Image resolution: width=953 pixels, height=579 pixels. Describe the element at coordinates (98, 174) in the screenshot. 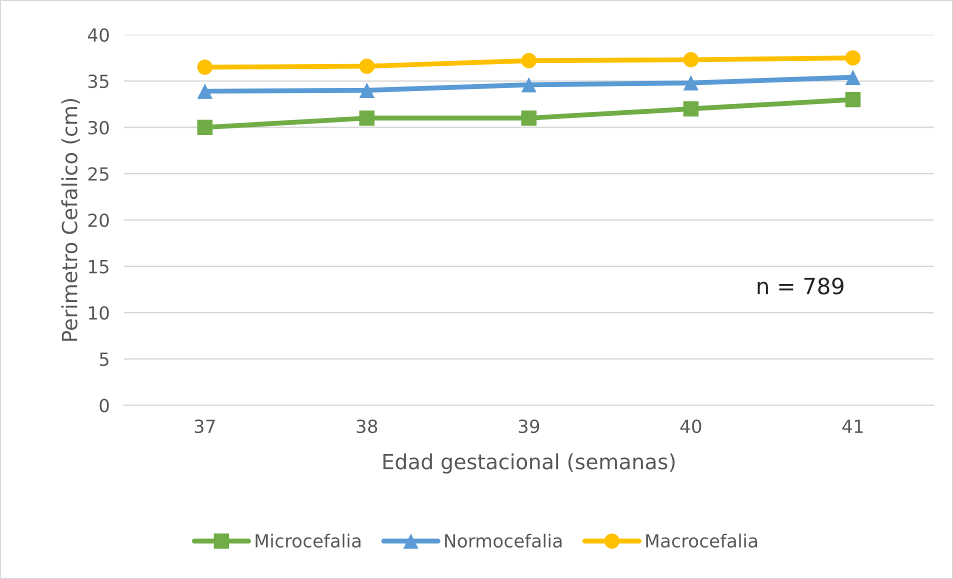

I see `y-tick-label: 25` at that location.